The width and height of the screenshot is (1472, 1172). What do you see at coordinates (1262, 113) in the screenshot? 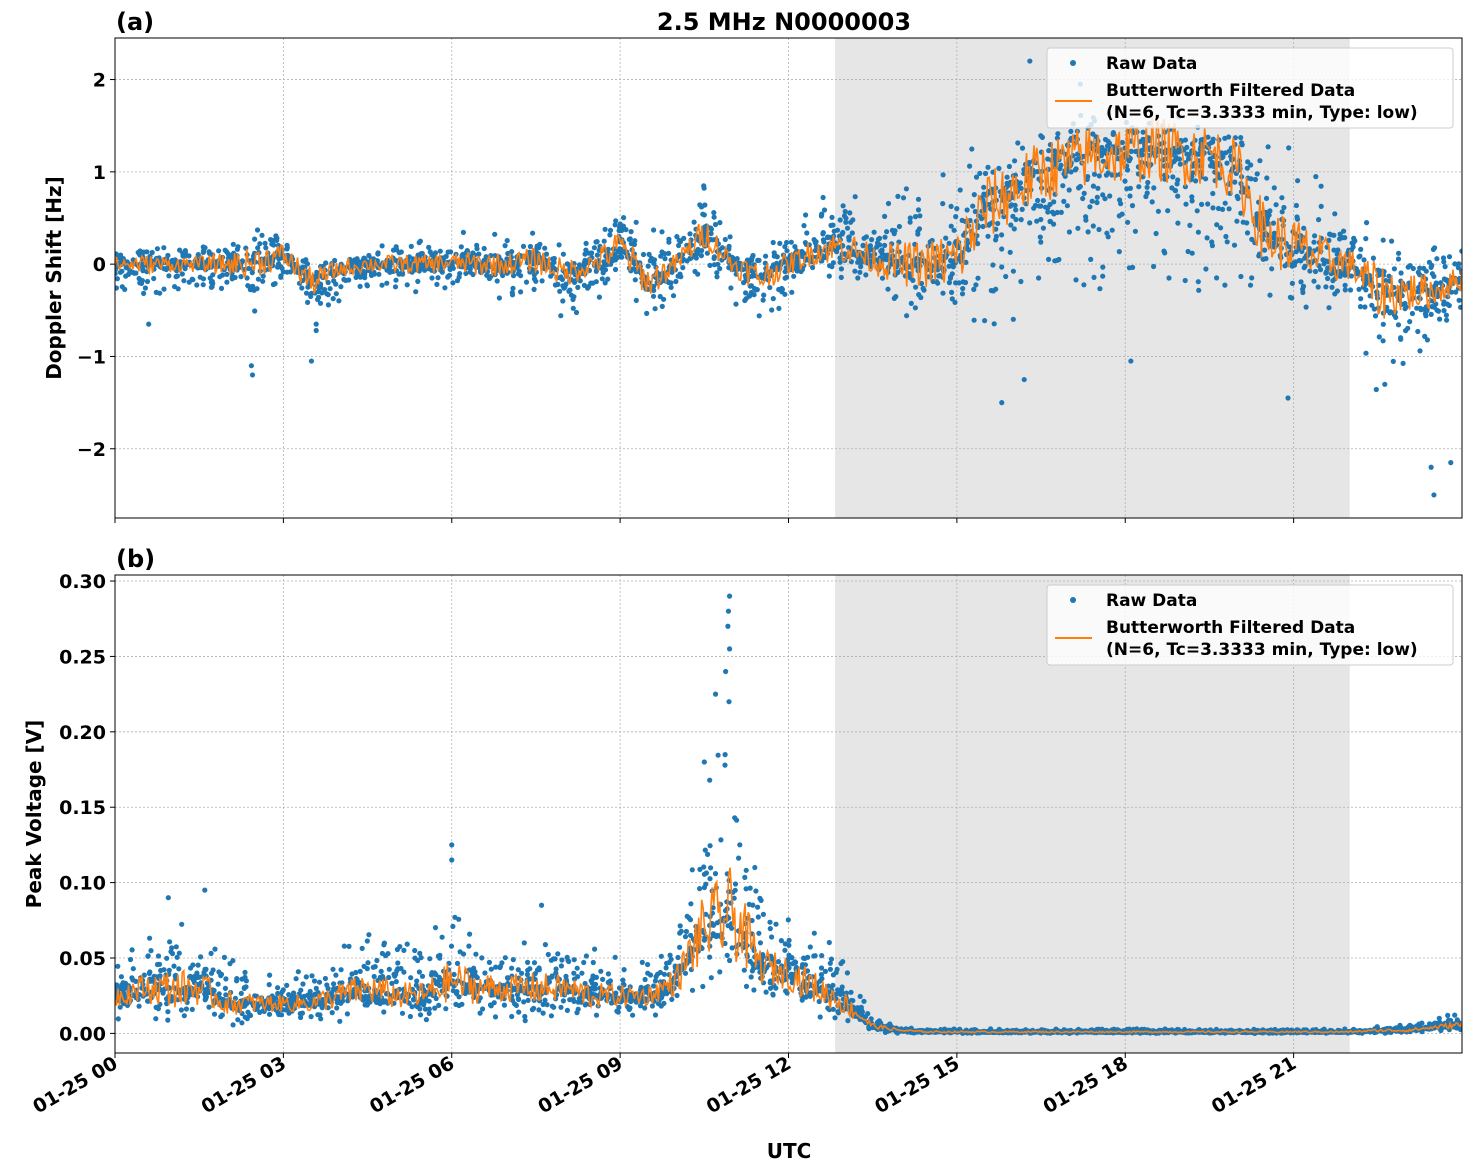
I see `legend-filtered-params: (N=6, Tc=3.3333 min, Type: low)` at bounding box center [1262, 113].